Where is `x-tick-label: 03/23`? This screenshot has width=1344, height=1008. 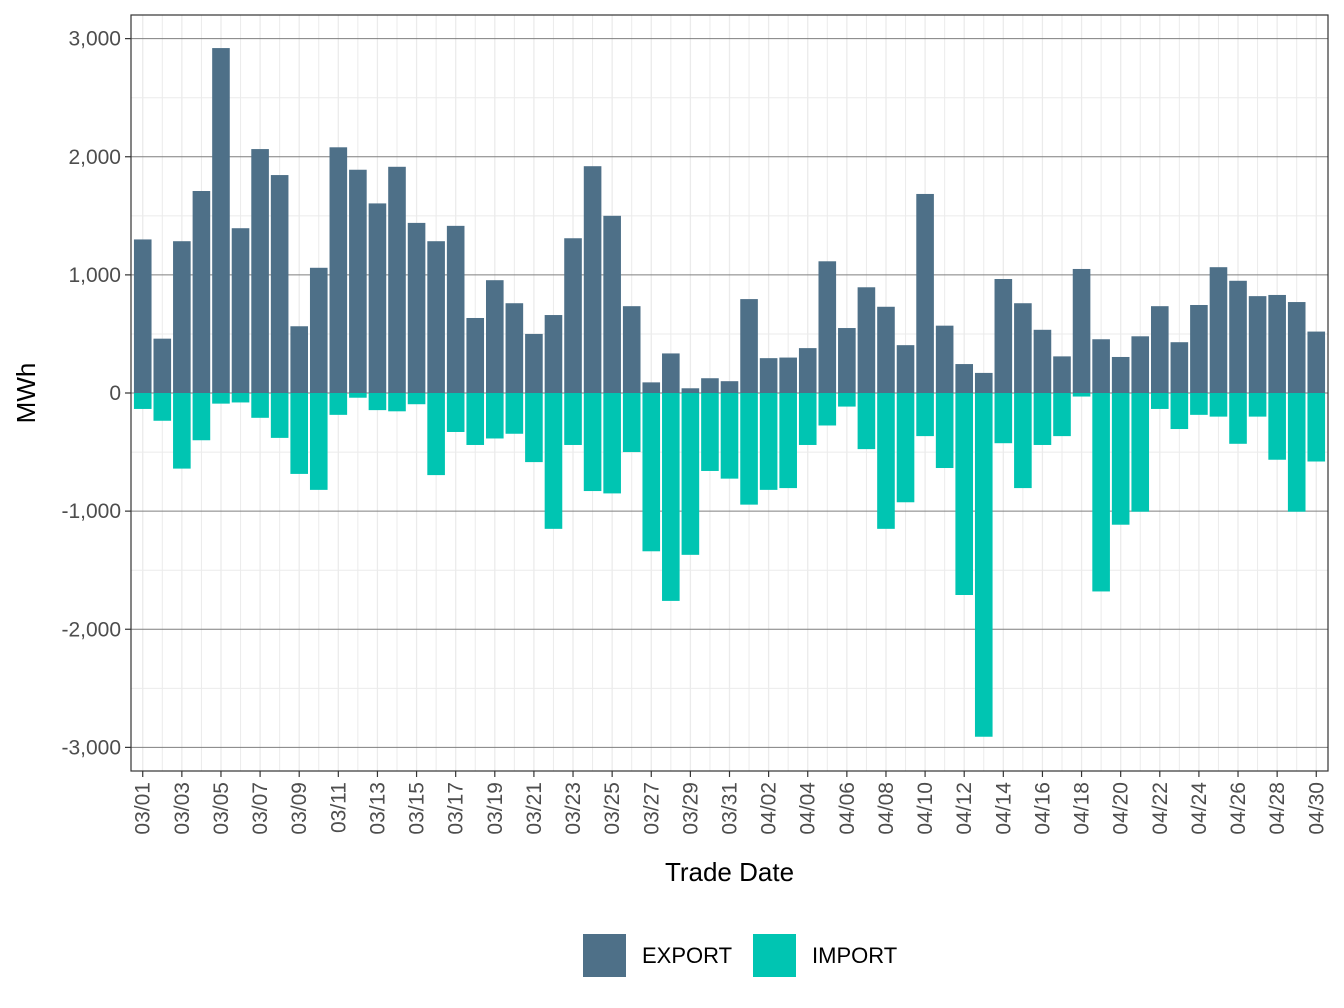
x-tick-label: 03/23 is located at coordinates (573, 808).